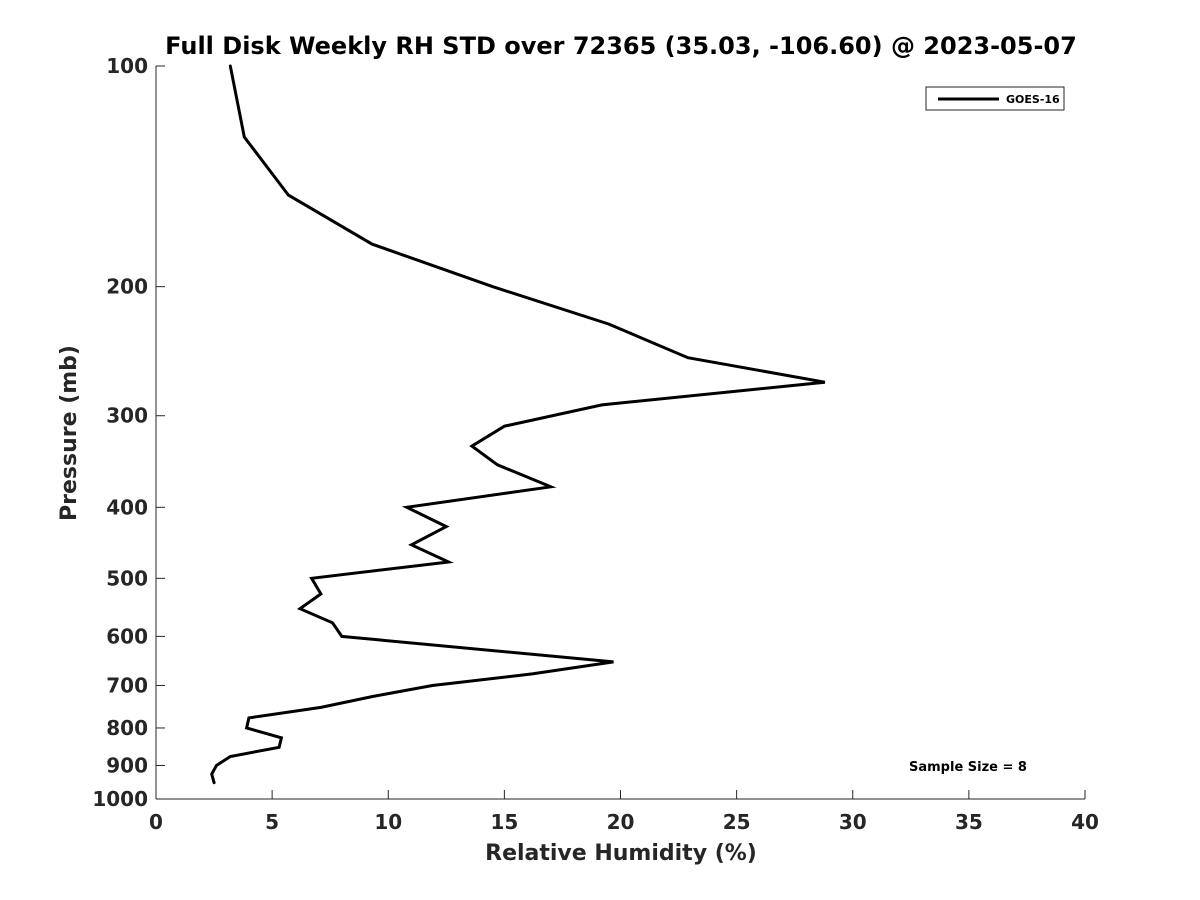  I want to click on x-tick-label: 5, so click(272, 822).